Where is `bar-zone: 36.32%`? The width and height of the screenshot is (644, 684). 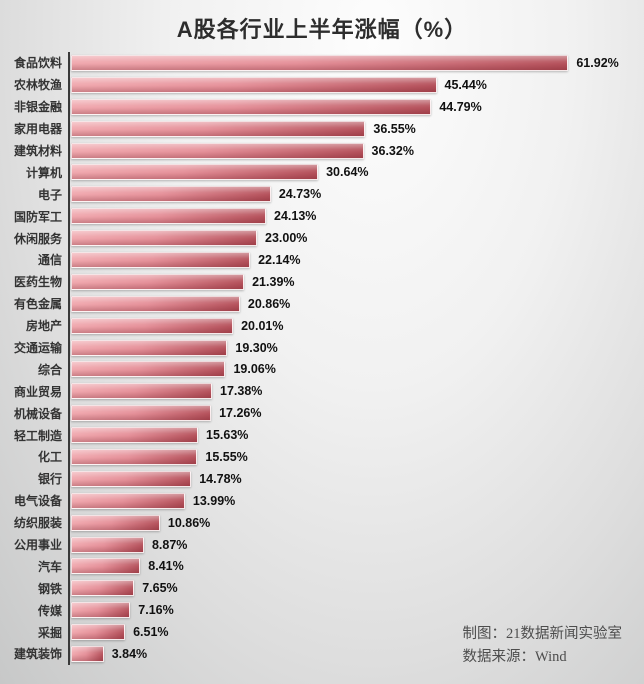
bar-zone: 36.32% is located at coordinates (353, 150).